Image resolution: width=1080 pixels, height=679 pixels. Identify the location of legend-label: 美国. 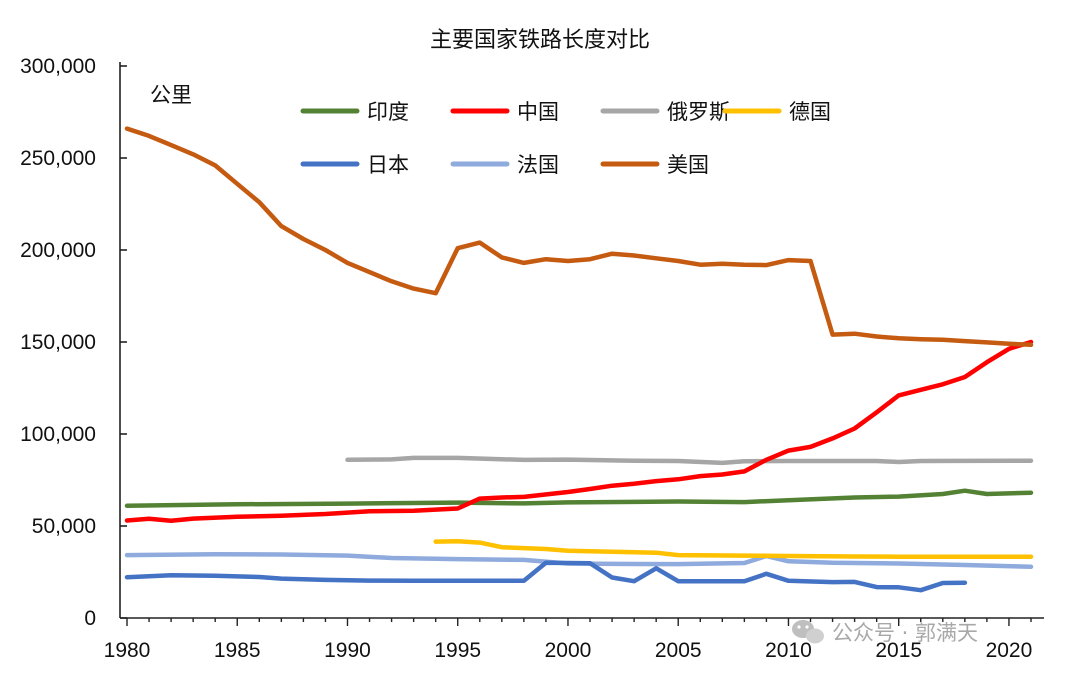
(688, 165).